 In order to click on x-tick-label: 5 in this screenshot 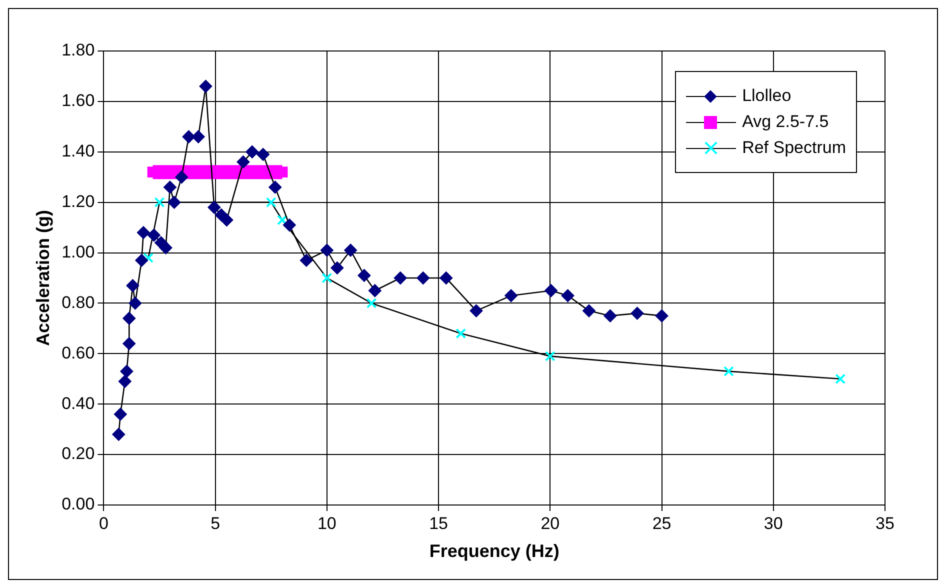, I will do `click(215, 523)`.